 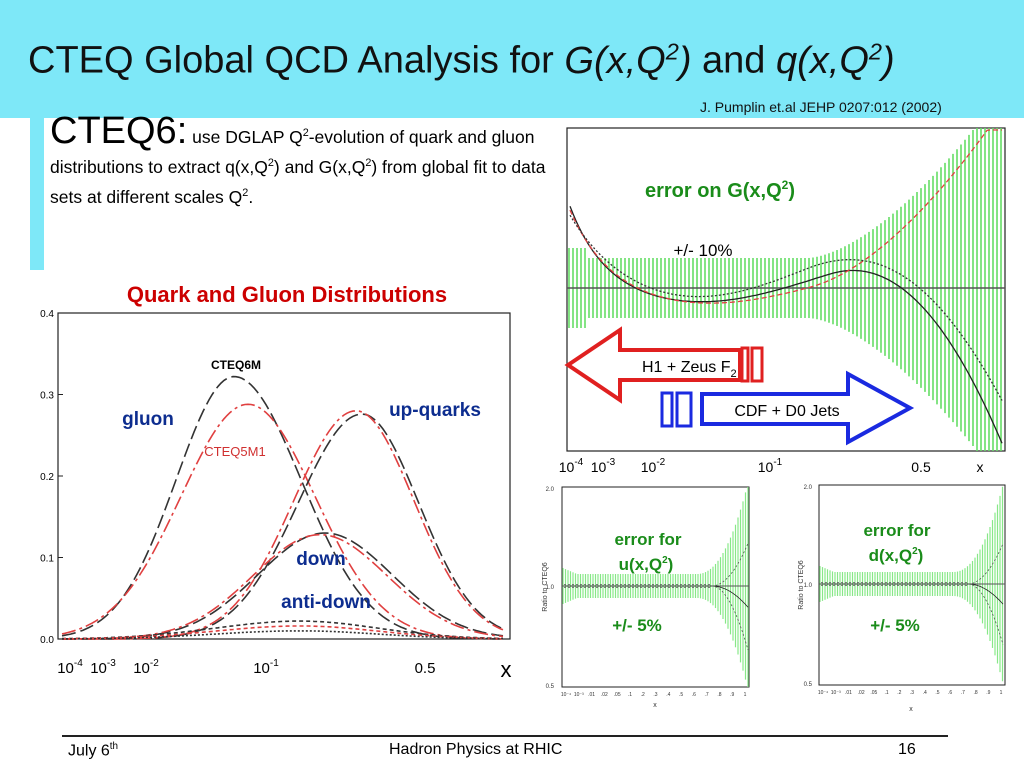 I want to click on label-anti-down: anti-down, so click(x=326, y=602).